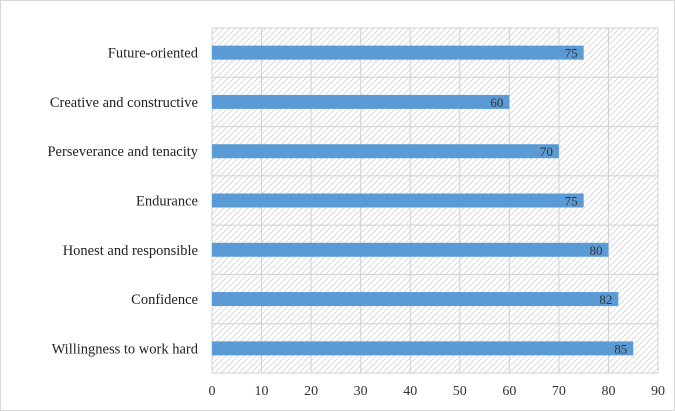 This screenshot has height=411, width=675. I want to click on x-tick-label: 0, so click(212, 391).